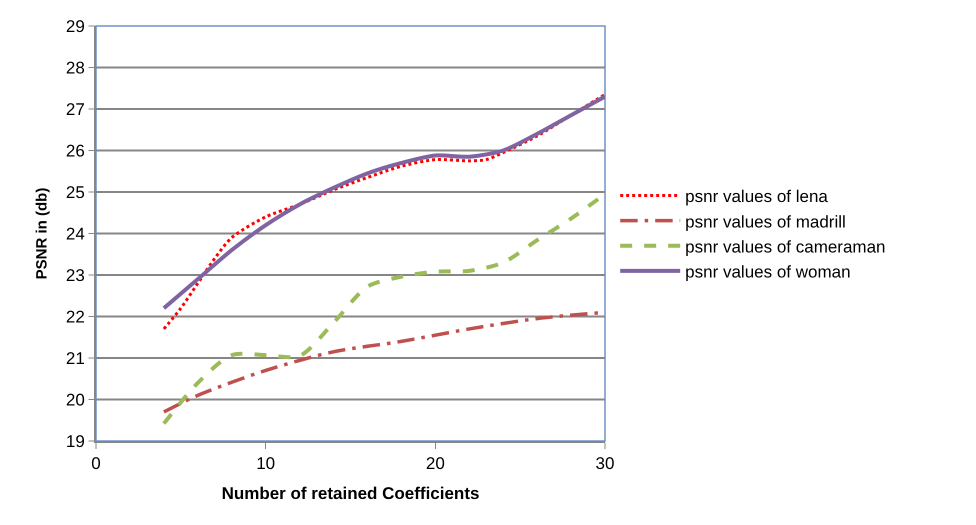 This screenshot has height=525, width=976. What do you see at coordinates (75, 26) in the screenshot?
I see `y-tick-label: 29` at bounding box center [75, 26].